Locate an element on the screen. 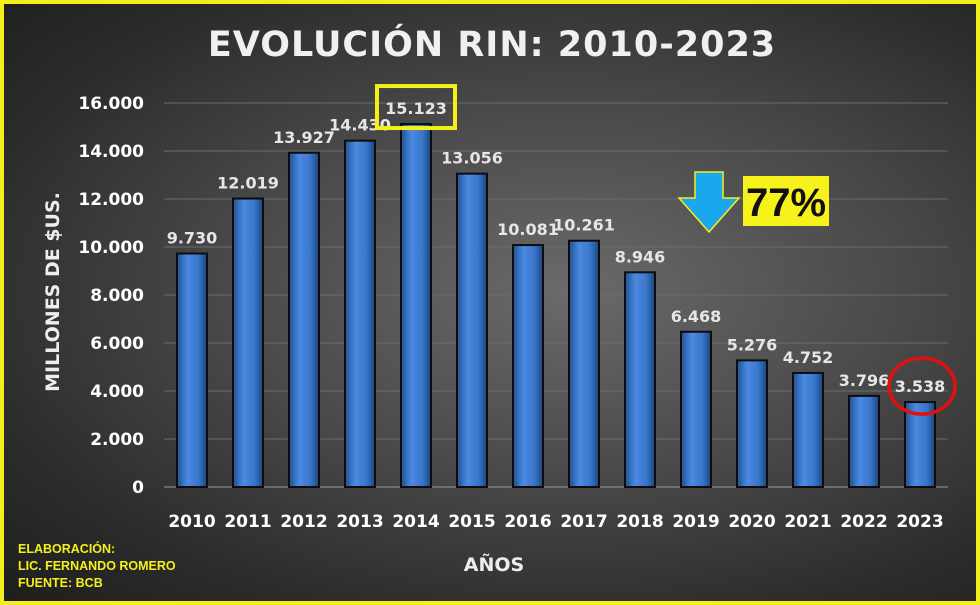  last-value-highlight-circle is located at coordinates (922, 386).